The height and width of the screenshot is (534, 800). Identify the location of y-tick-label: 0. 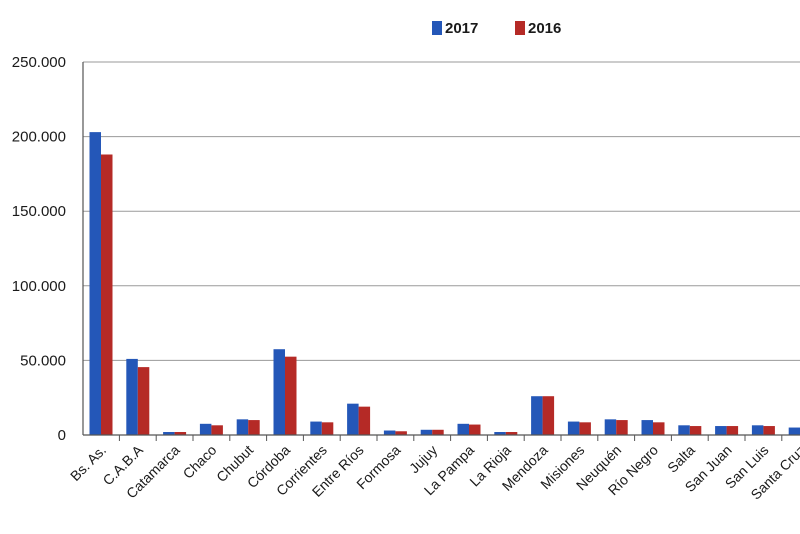
(62, 435).